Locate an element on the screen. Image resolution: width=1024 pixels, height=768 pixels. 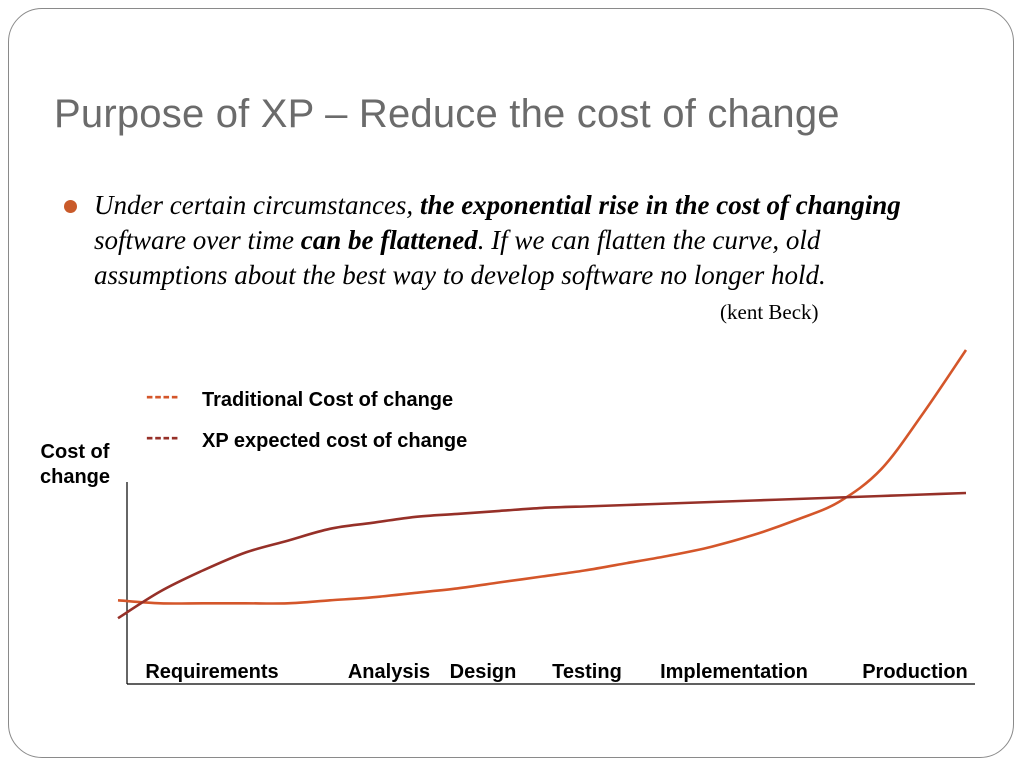
quote-attribution: (kent Beck) is located at coordinates (769, 312).